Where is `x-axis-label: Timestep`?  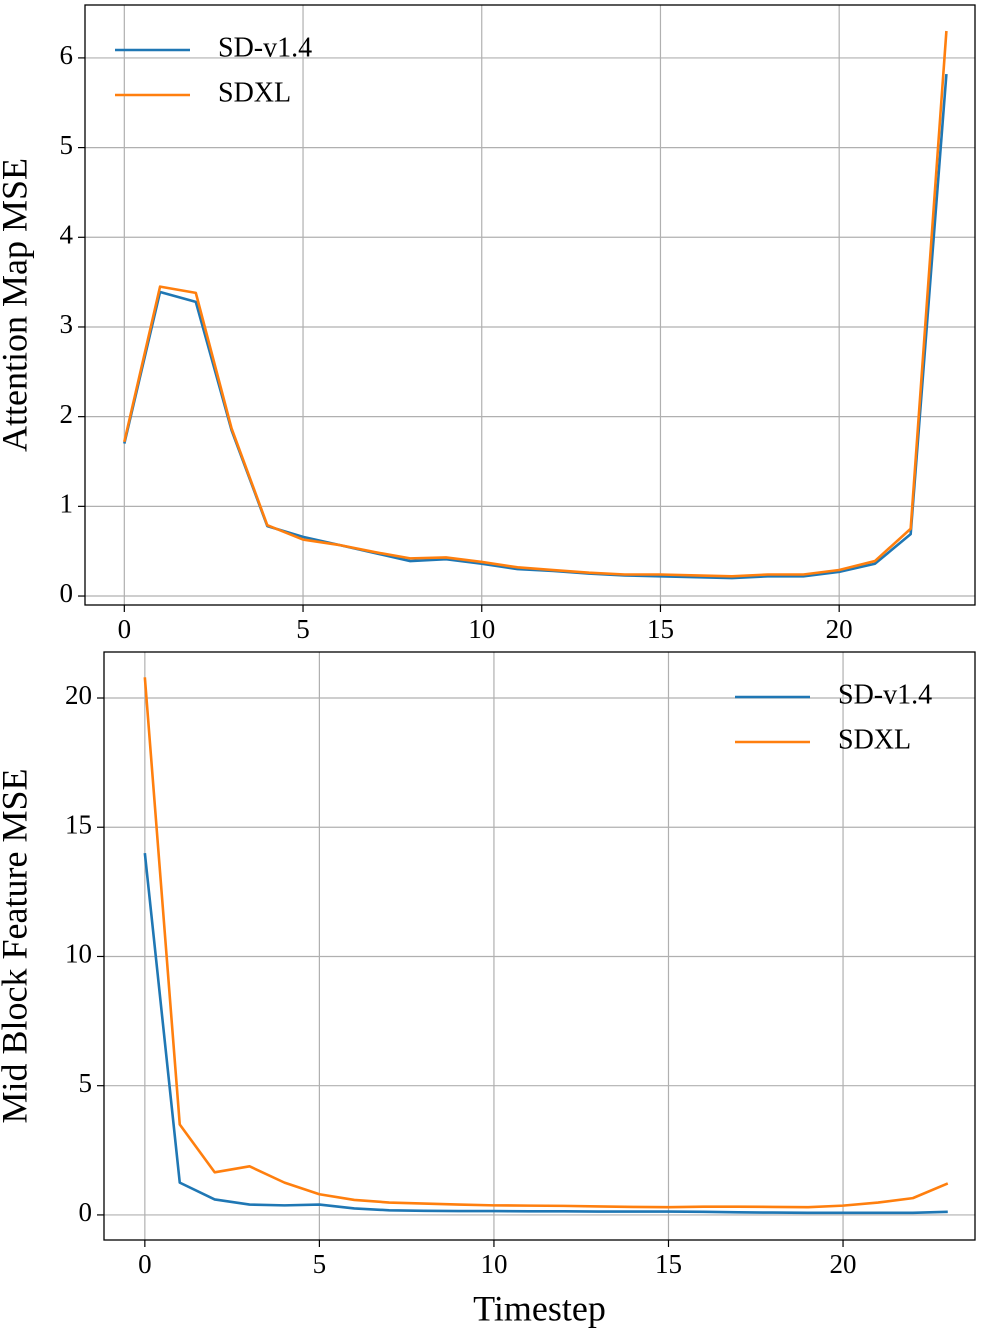 x-axis-label: Timestep is located at coordinates (539, 1308).